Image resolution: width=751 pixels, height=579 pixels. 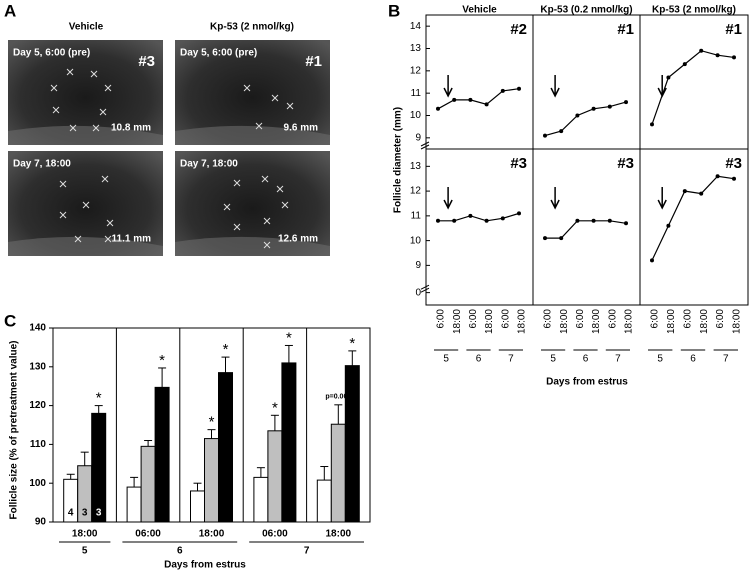 I want to click on panel-label: A, so click(x=10, y=10).